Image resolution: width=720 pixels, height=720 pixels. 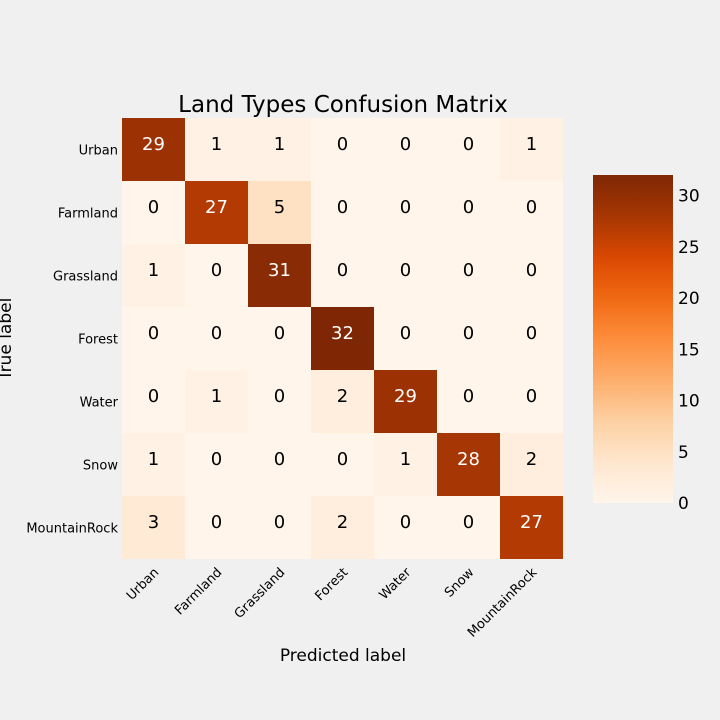 What do you see at coordinates (689, 299) in the screenshot?
I see `colorbar-tick-label: 20` at bounding box center [689, 299].